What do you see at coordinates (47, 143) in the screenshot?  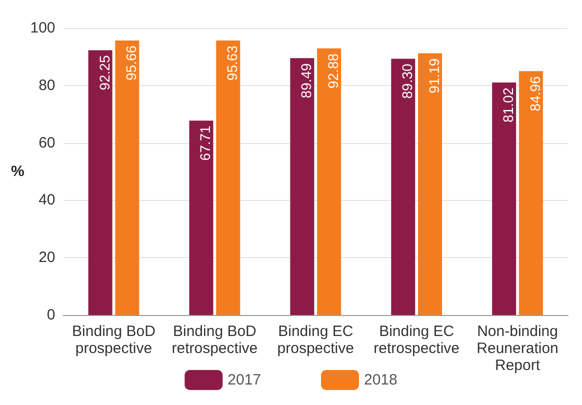 I see `y-tick-label: 60` at bounding box center [47, 143].